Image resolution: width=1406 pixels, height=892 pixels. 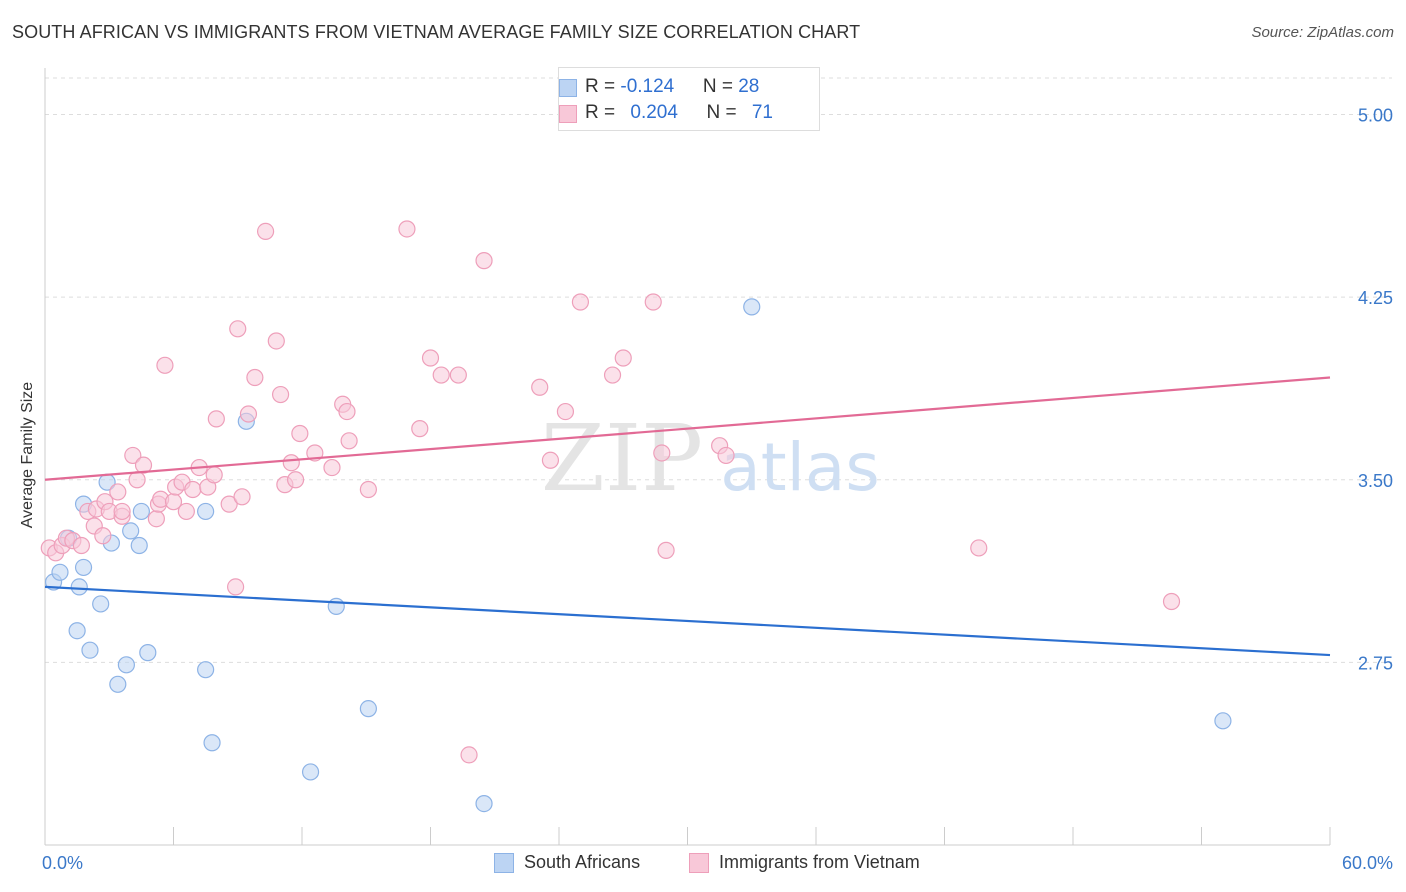 What do you see at coordinates (699, 863) in the screenshot?
I see `legend-swatch-pink` at bounding box center [699, 863].